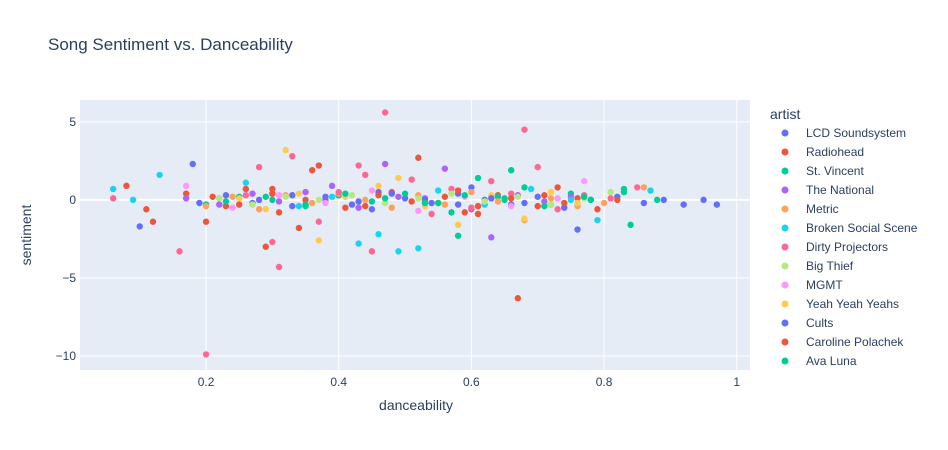  I want to click on legend-item: LCD Soundsystem, so click(844, 133).